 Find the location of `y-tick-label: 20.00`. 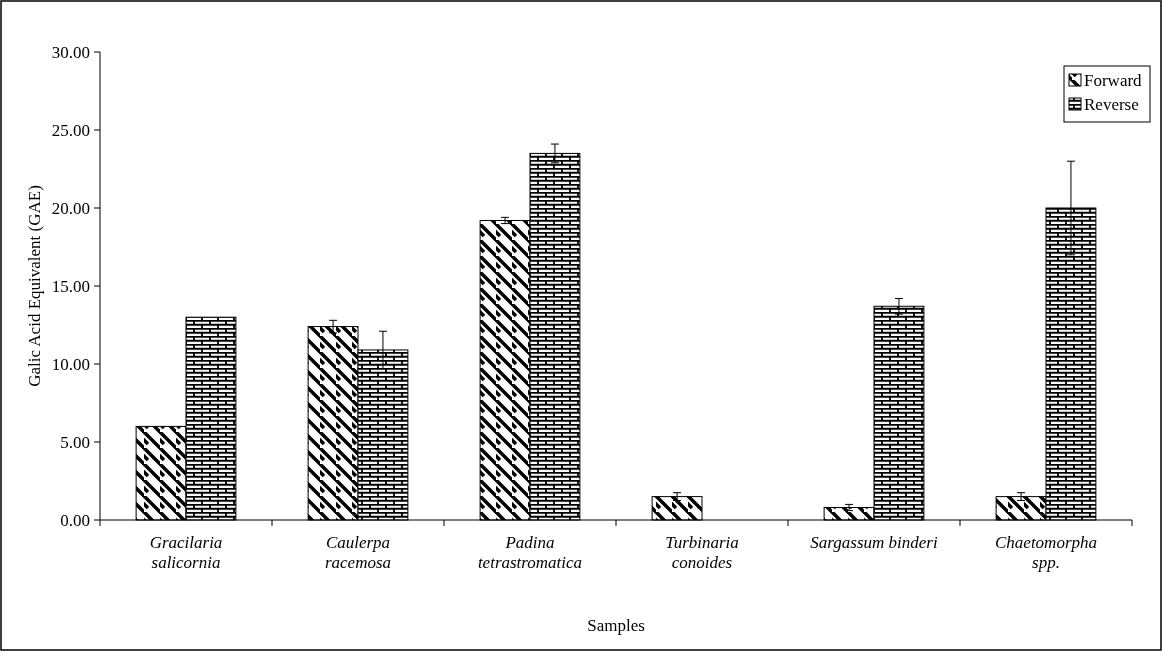

y-tick-label: 20.00 is located at coordinates (70, 208).